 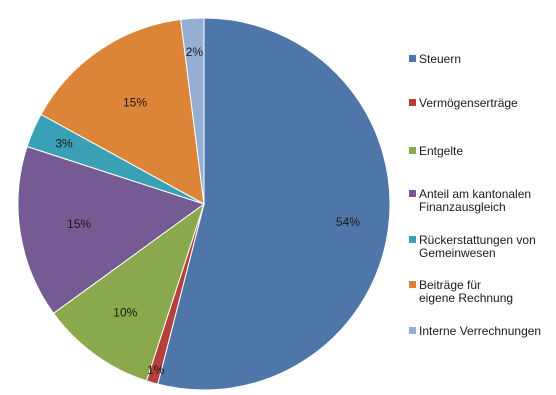 What do you see at coordinates (462, 207) in the screenshot?
I see `legend-label: Finanzausgleich` at bounding box center [462, 207].